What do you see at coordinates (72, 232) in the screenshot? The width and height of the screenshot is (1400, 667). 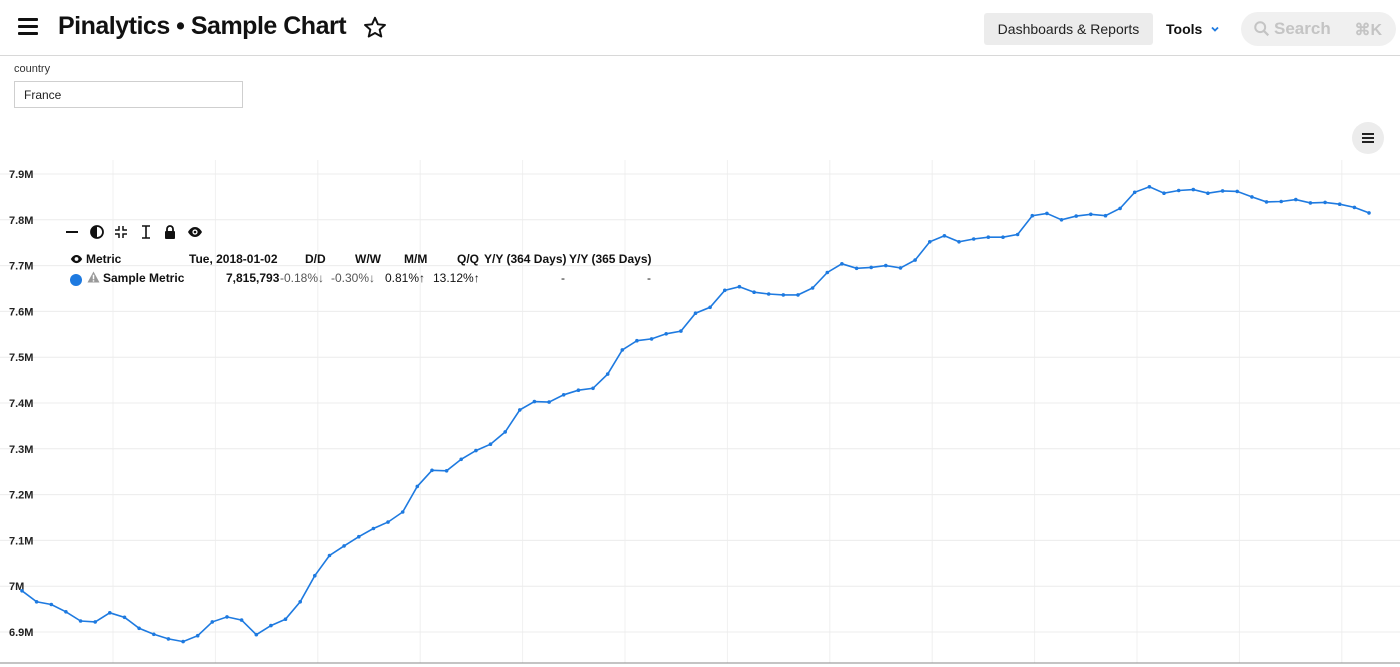 I see `minus-icon` at bounding box center [72, 232].